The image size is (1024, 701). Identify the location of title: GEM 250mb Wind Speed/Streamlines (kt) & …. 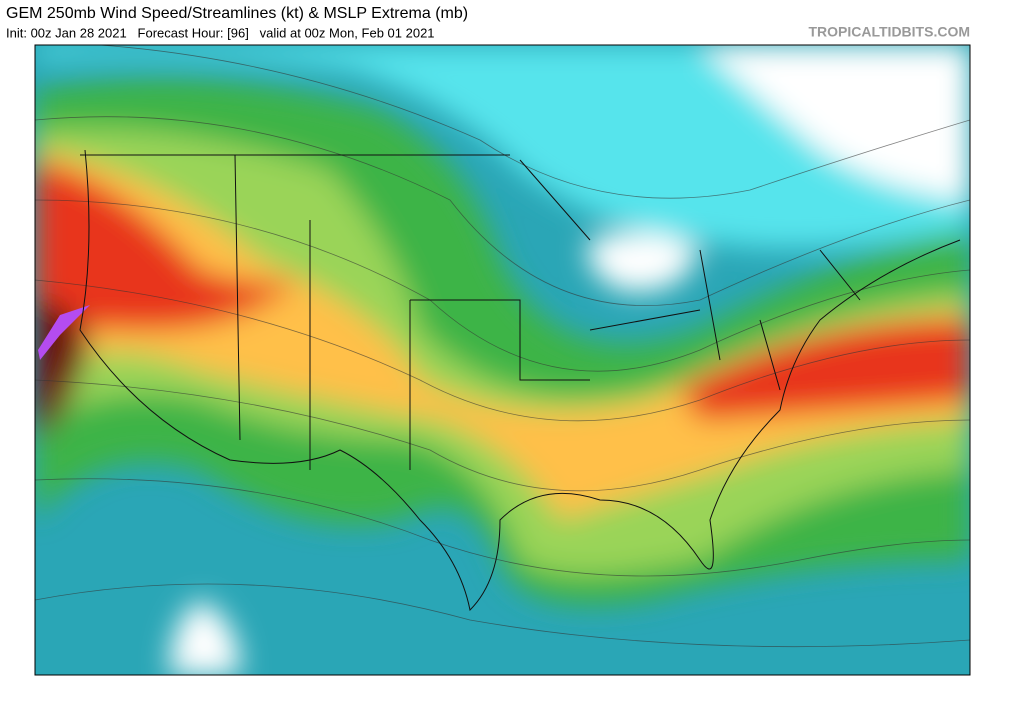
(237, 13).